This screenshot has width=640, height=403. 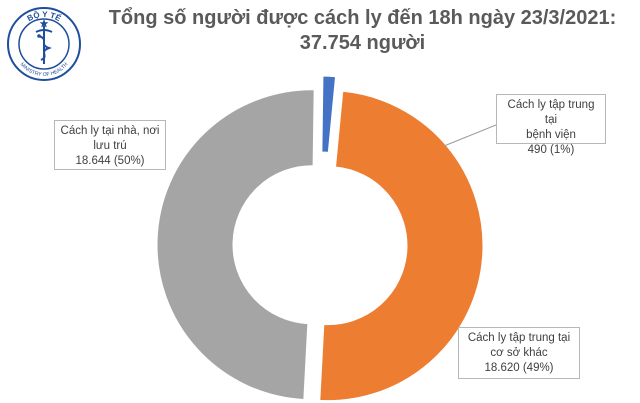 What do you see at coordinates (362, 43) in the screenshot?
I see `chart-title-line2: 37.754 người` at bounding box center [362, 43].